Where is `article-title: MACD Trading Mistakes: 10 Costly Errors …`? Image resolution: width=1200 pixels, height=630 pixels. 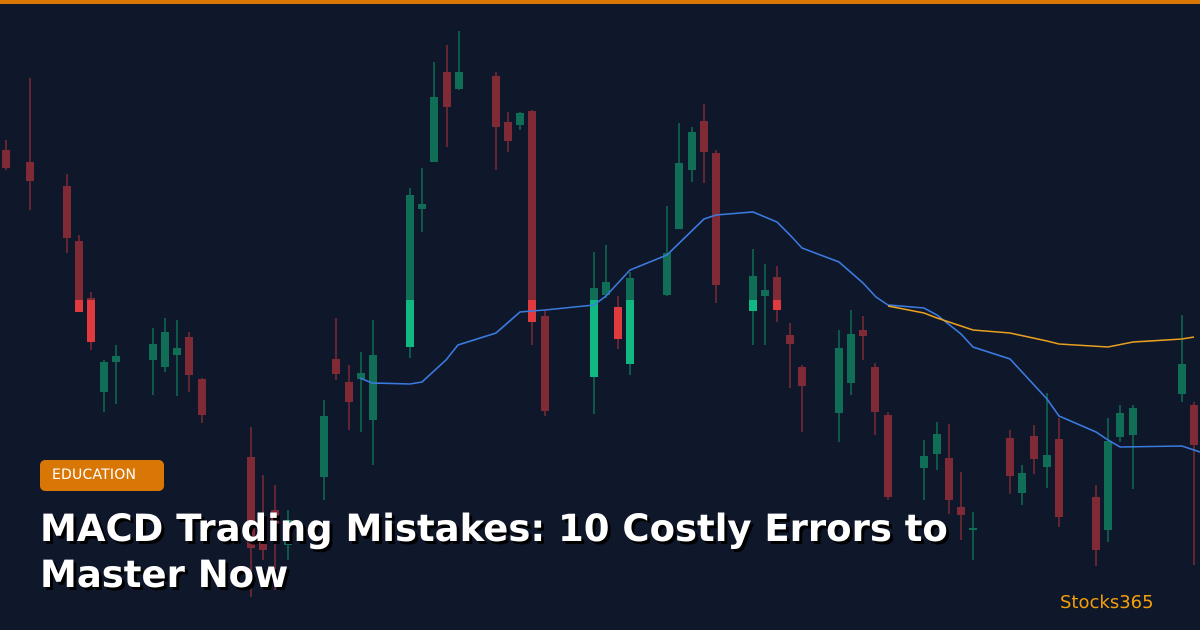
article-title: MACD Trading Mistakes: 10 Costly Errors … is located at coordinates (494, 551).